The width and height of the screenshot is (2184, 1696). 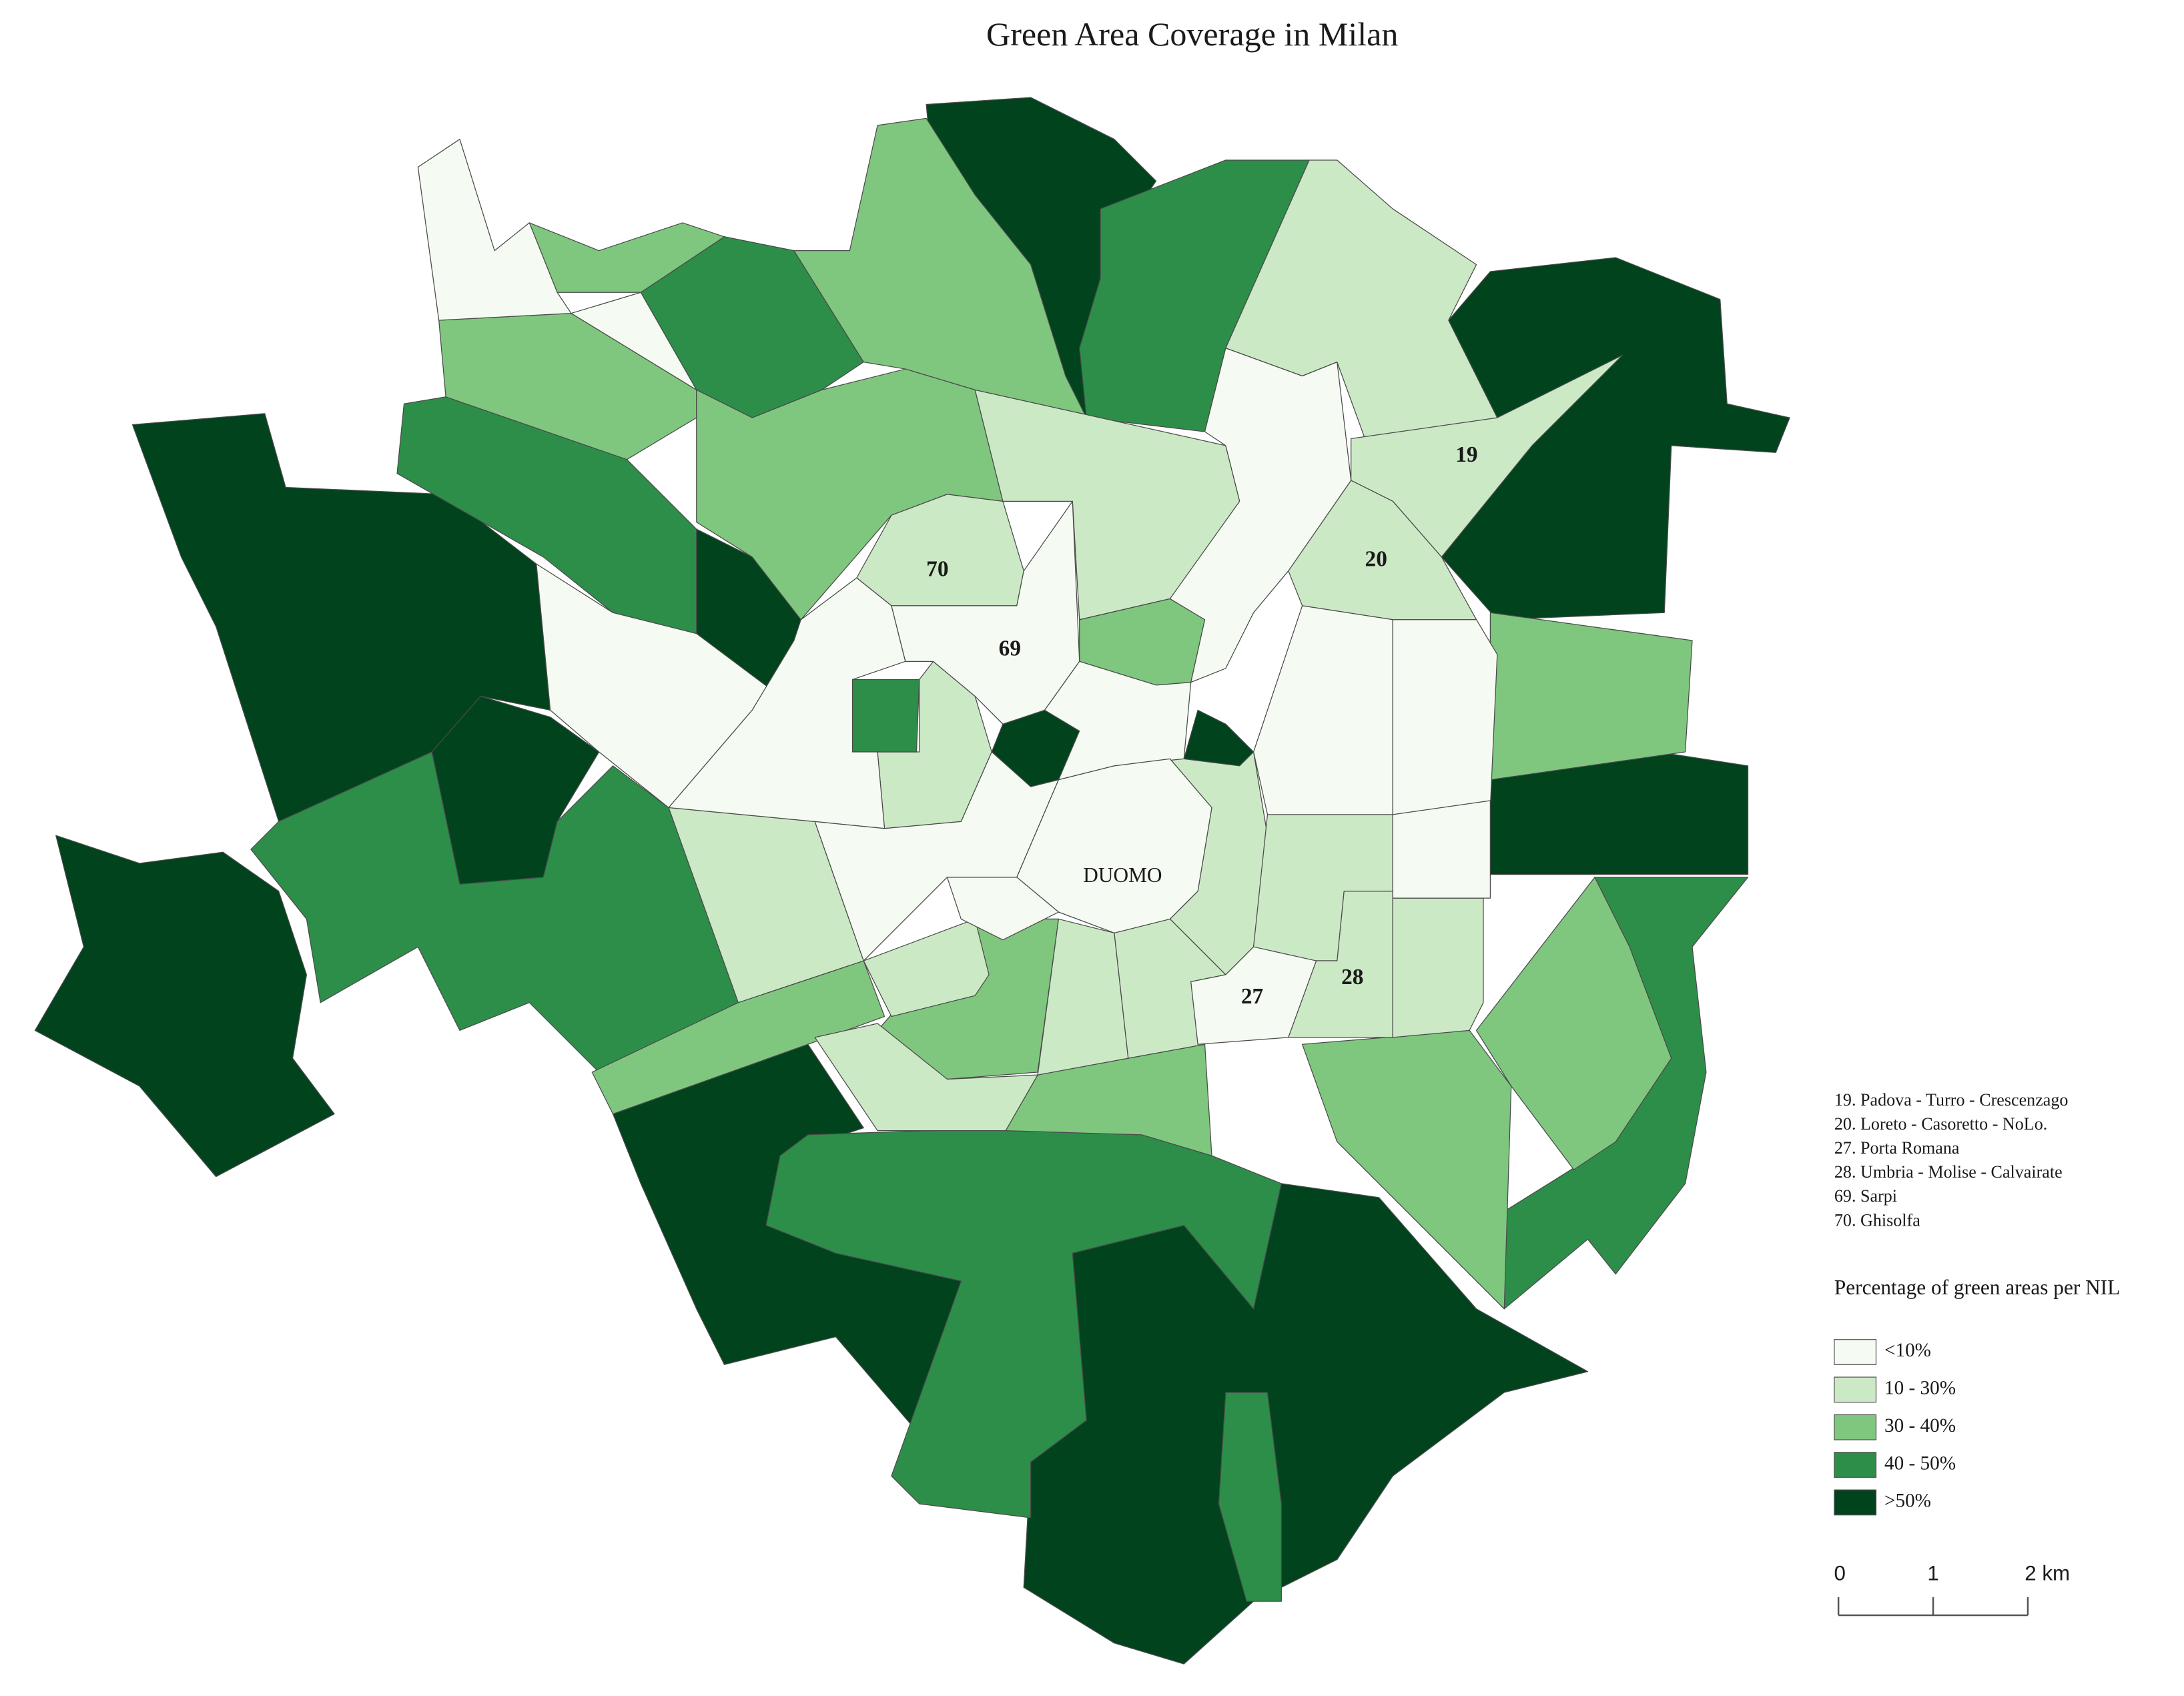 I want to click on district-label: 70, so click(x=937, y=568).